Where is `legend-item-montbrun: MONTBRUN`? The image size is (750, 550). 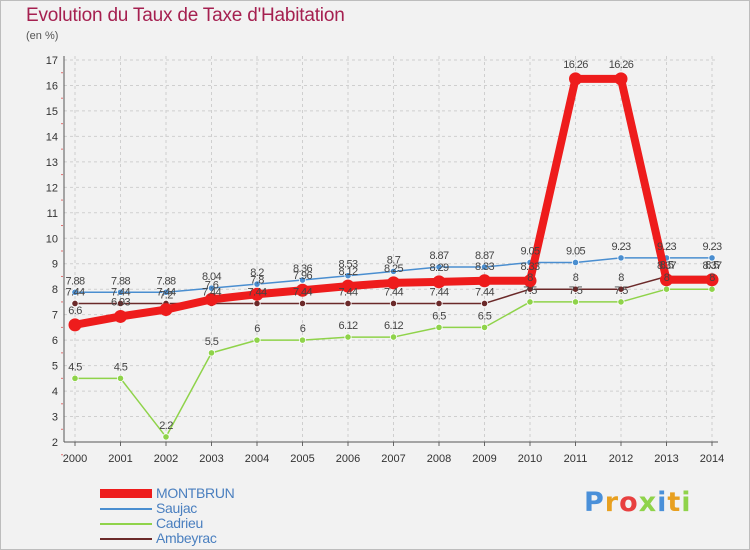
legend-item-montbrun: MONTBRUN is located at coordinates (167, 493).